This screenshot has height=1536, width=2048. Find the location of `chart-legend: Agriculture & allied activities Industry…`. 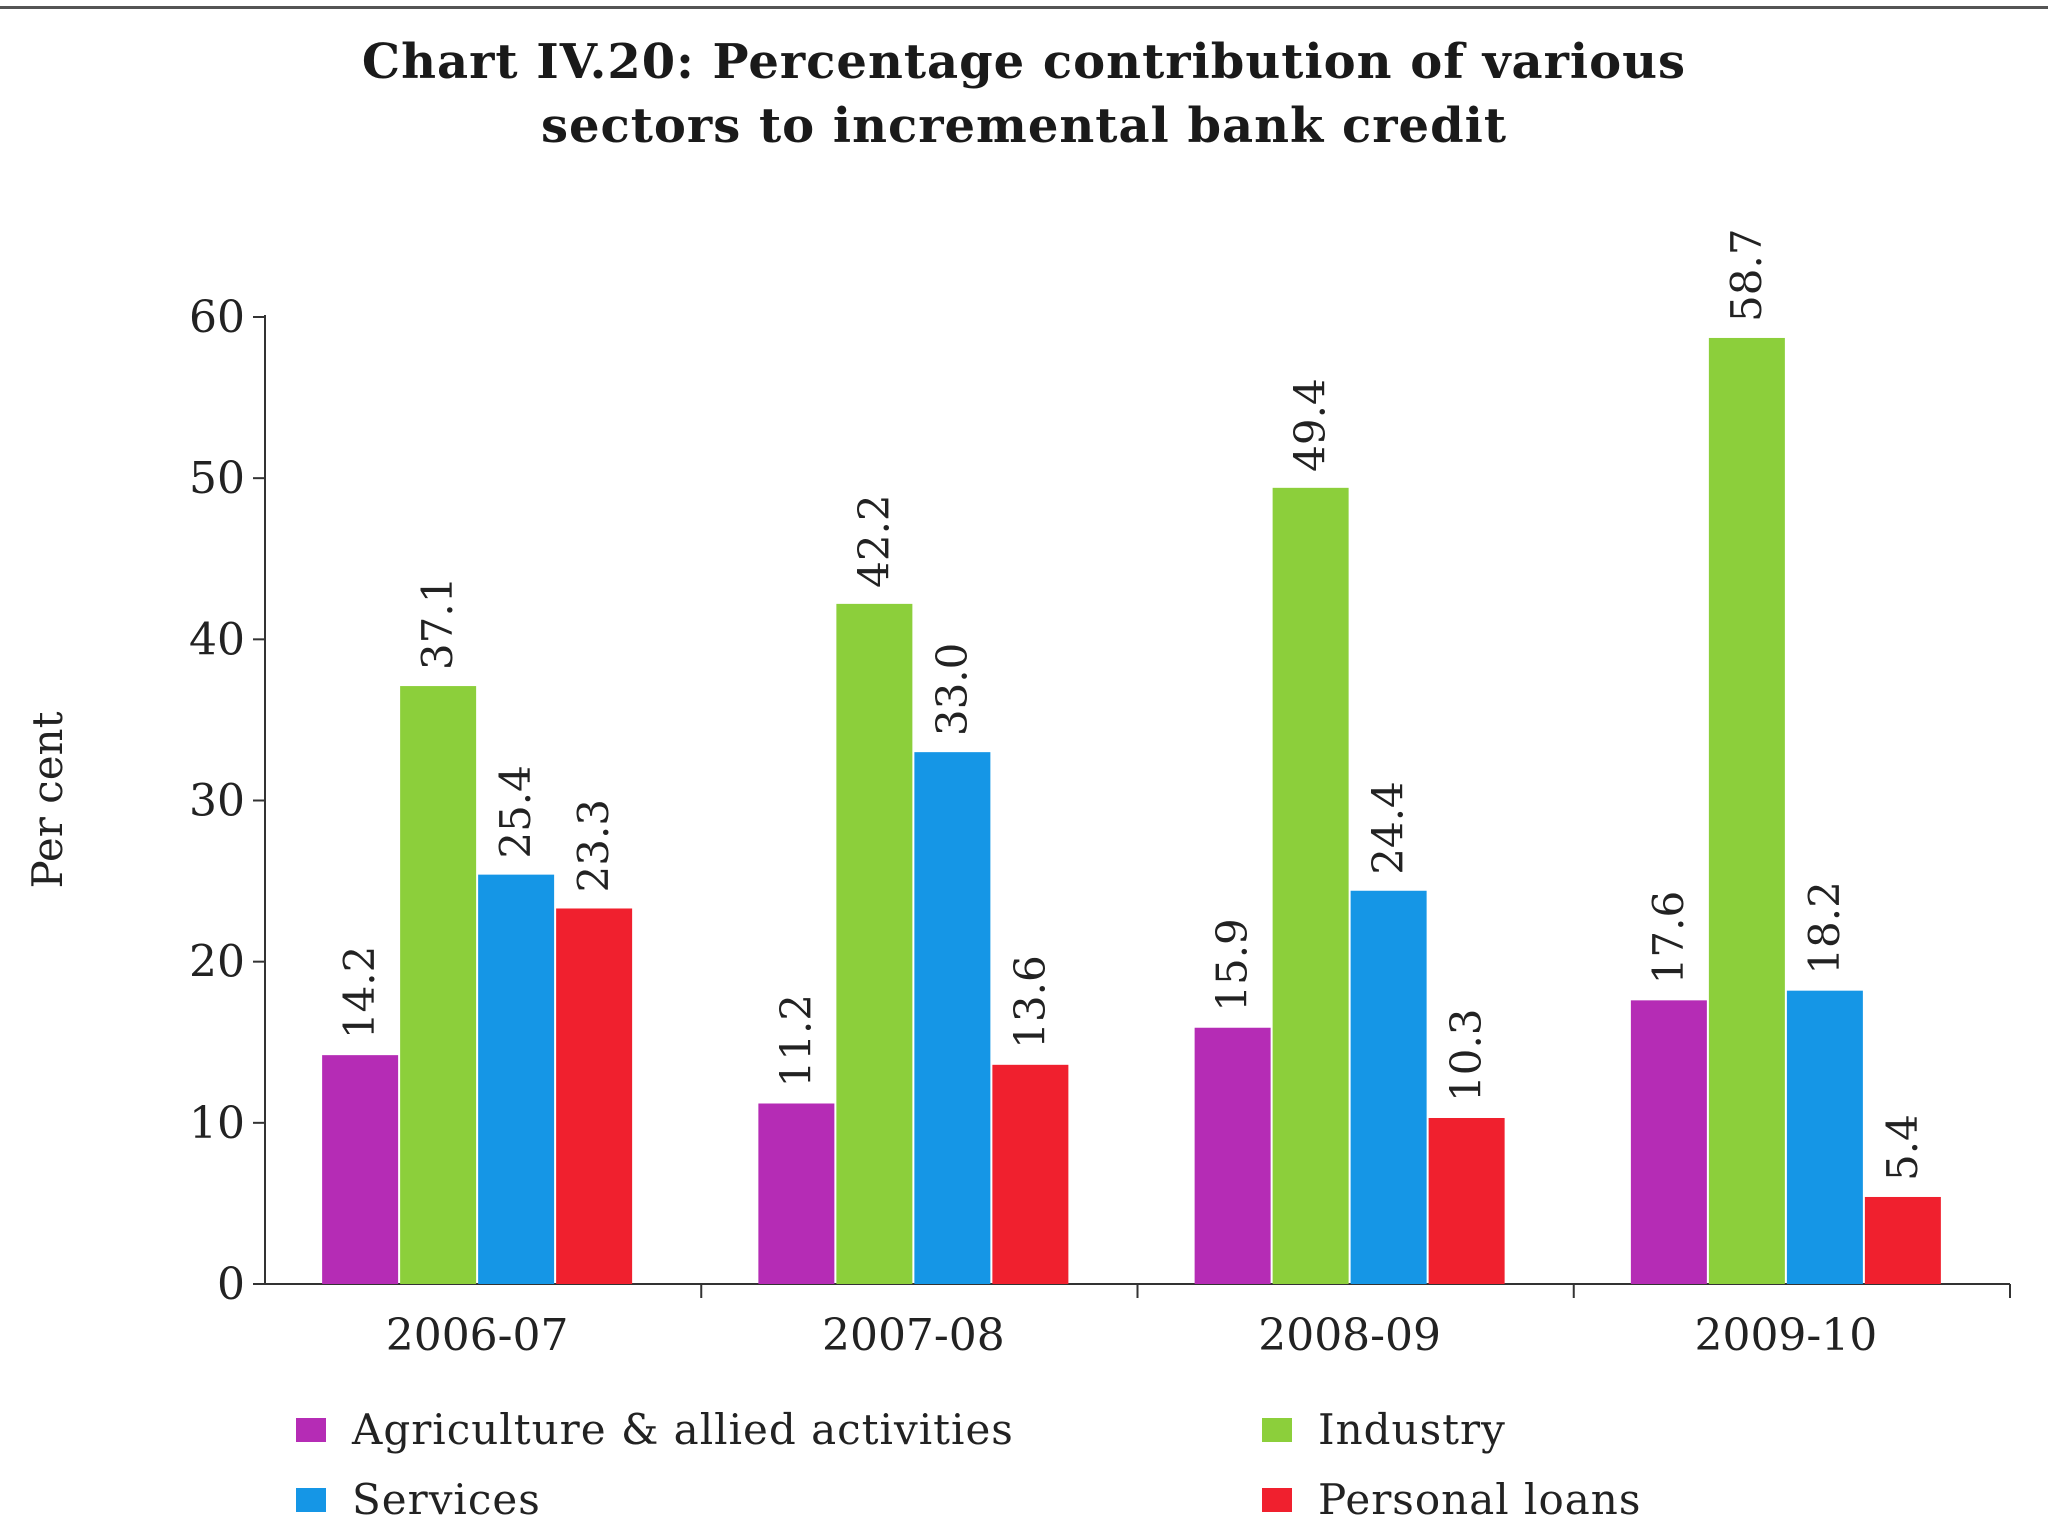

chart-legend: Agriculture & allied activities Industry… is located at coordinates (1024, 1460).